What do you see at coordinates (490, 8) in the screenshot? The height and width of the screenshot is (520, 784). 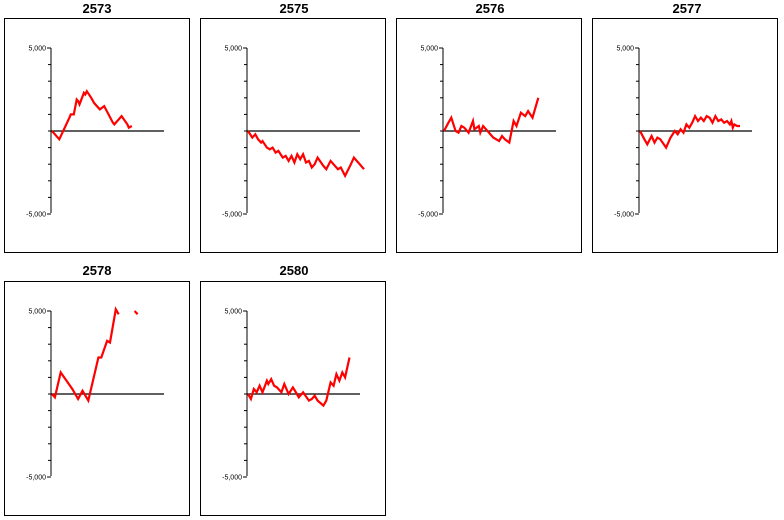 I see `chart-title-2576: 2576` at bounding box center [490, 8].